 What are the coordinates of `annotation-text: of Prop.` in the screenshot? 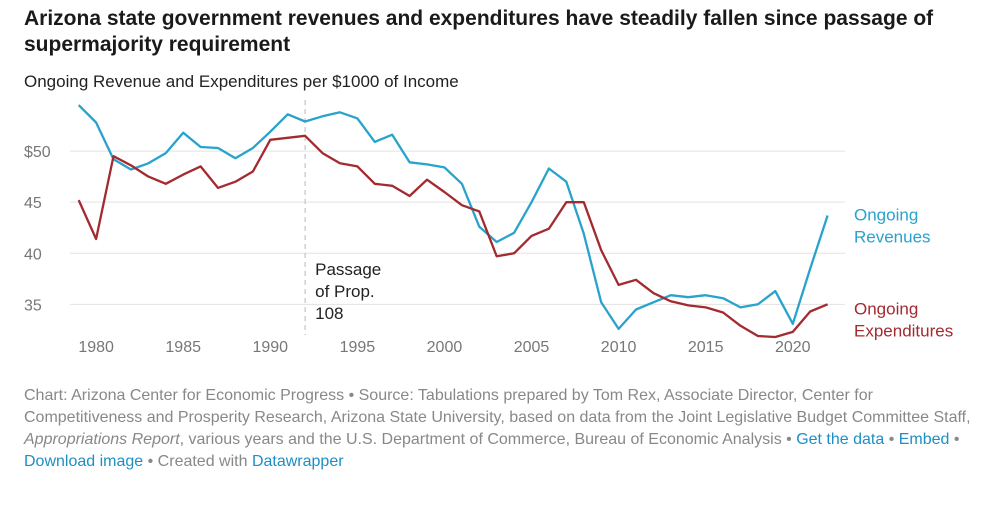 It's located at (345, 291).